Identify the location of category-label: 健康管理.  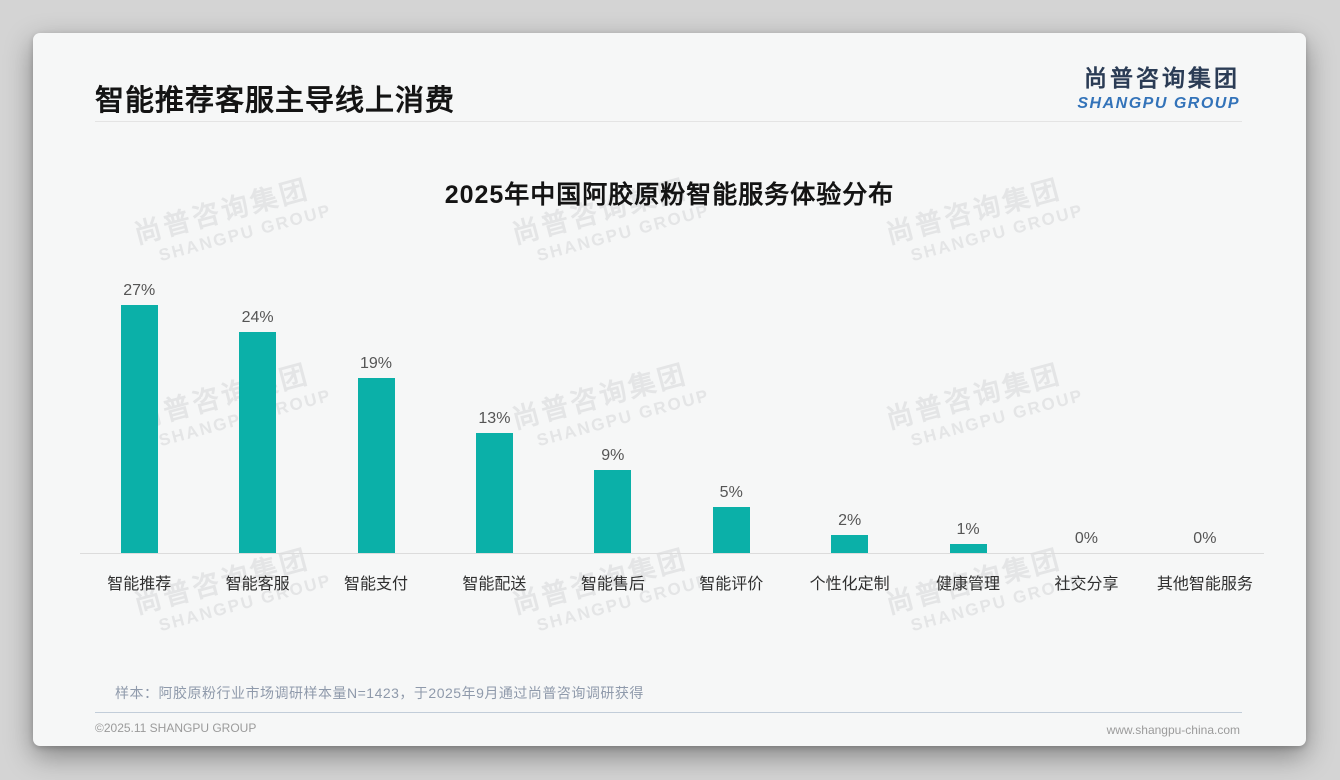
(968, 584).